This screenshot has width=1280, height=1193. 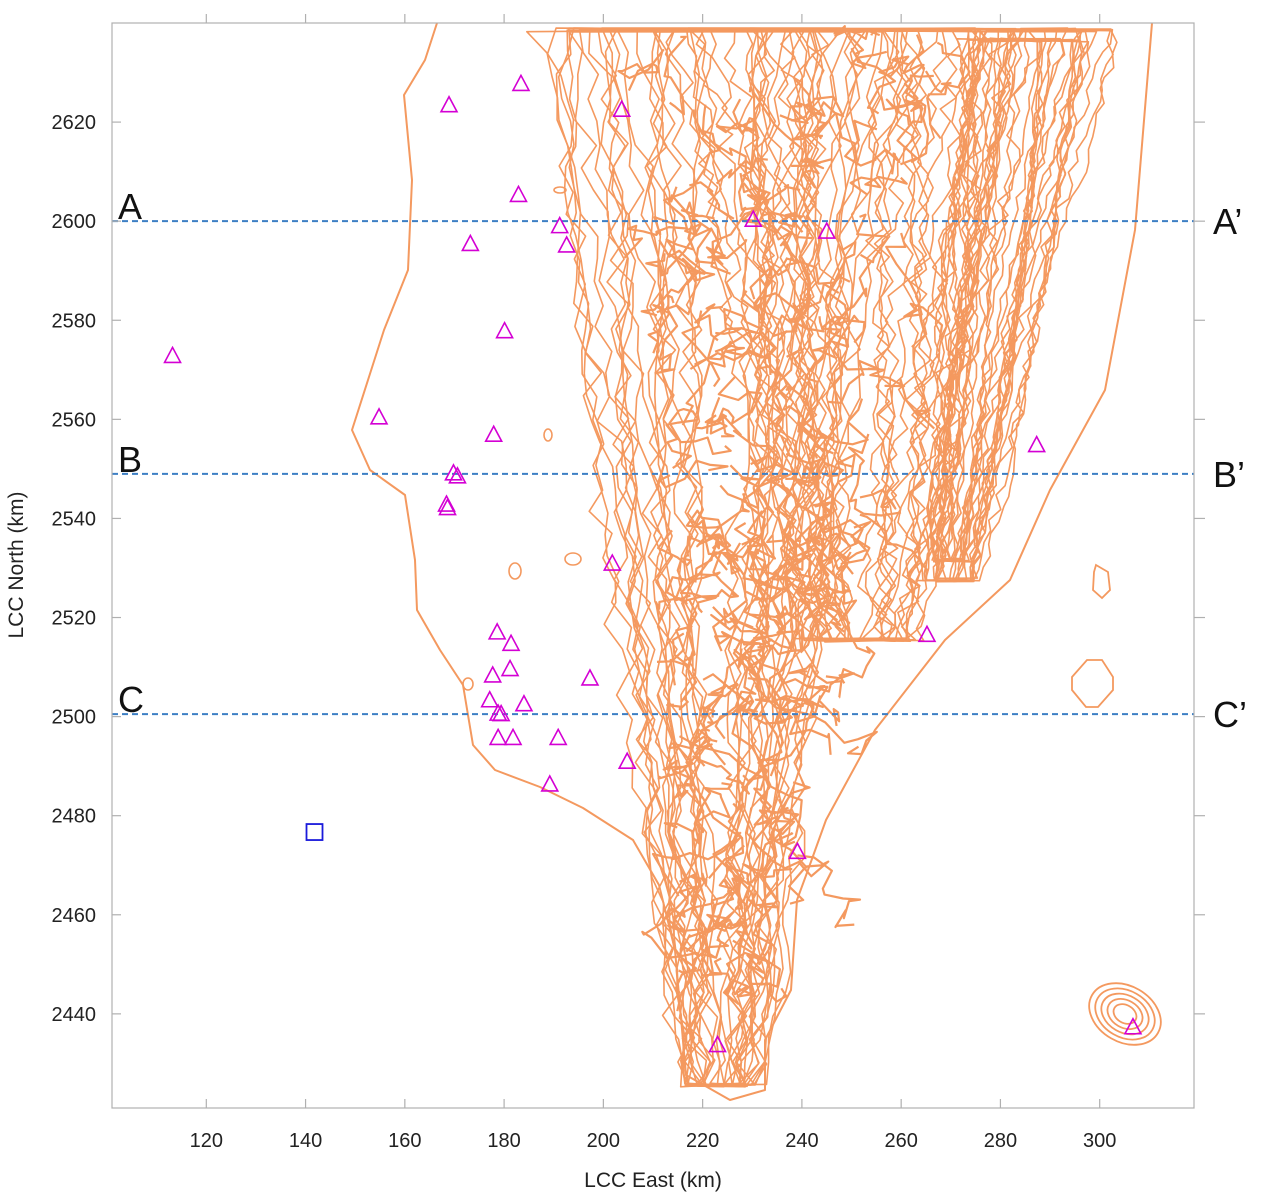 What do you see at coordinates (503, 1141) in the screenshot?
I see `x-tick-label: 180` at bounding box center [503, 1141].